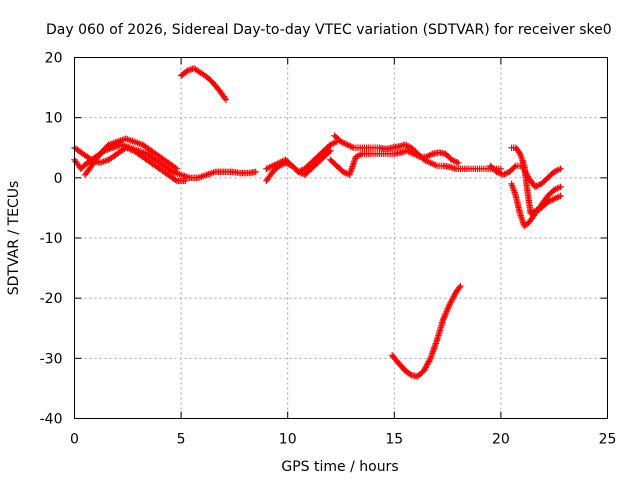 The width and height of the screenshot is (640, 480). I want to click on y-tick-label: -40, so click(51, 420).